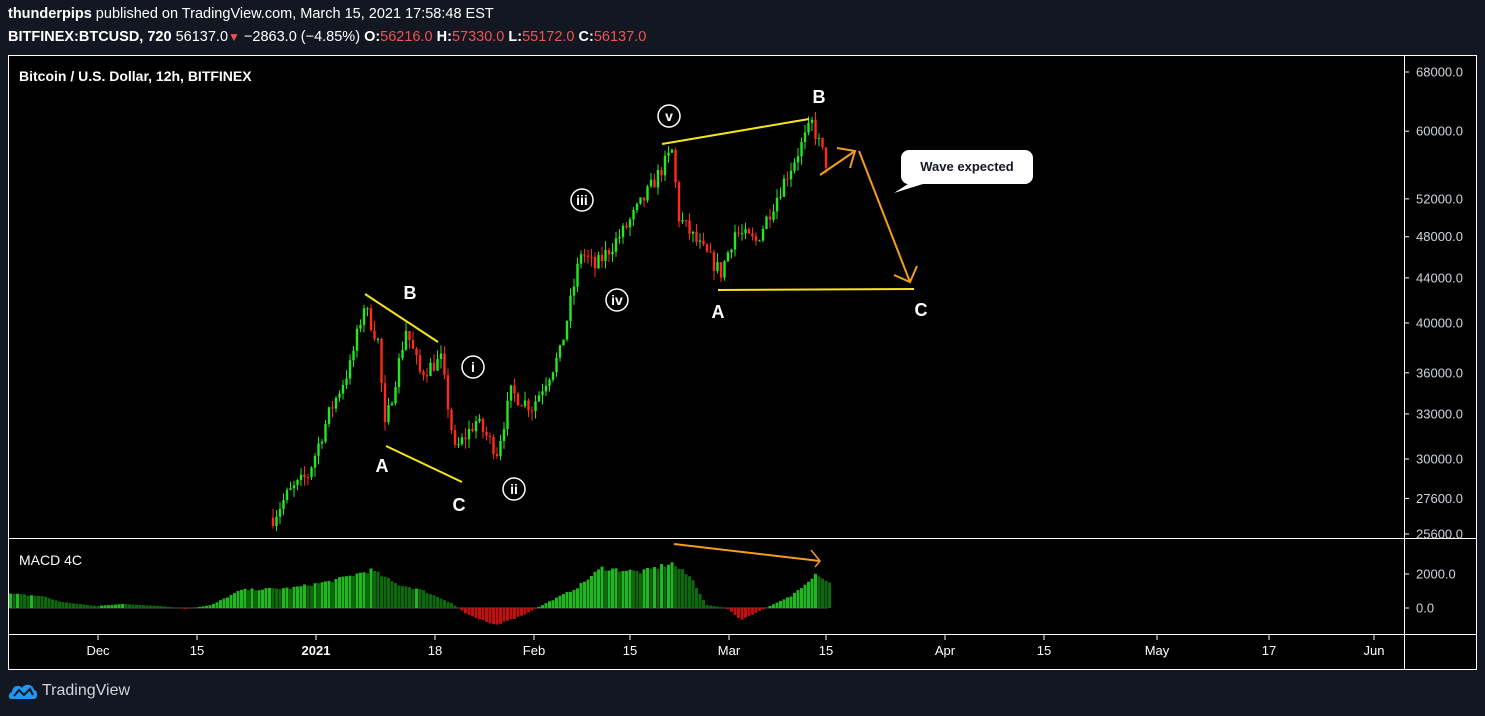 The height and width of the screenshot is (716, 1485). What do you see at coordinates (1439, 534) in the screenshot?
I see `price-tick-label: 25600.0` at bounding box center [1439, 534].